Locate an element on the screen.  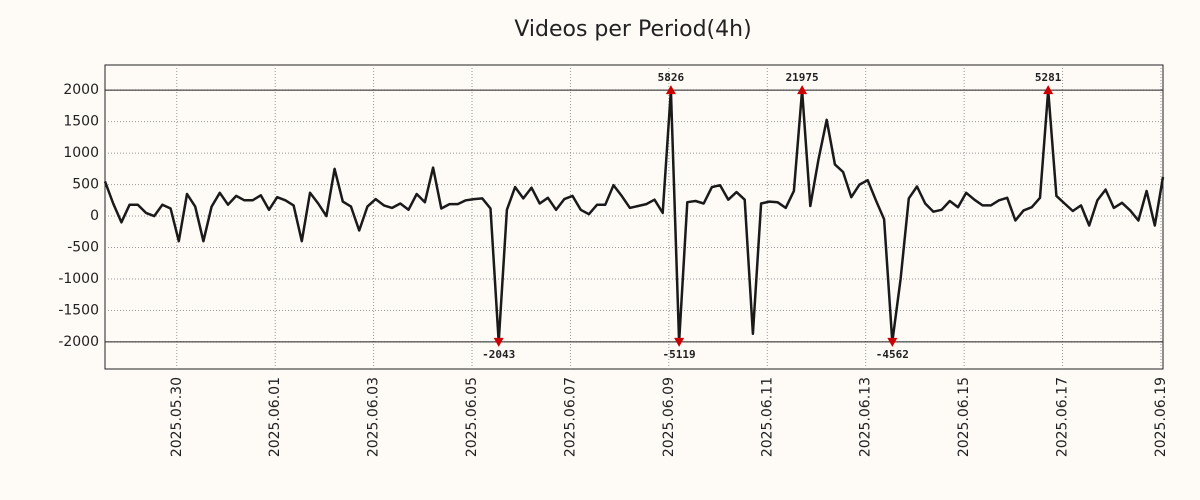
x-tick-label: 2025.06.17 is located at coordinates (1063, 417).